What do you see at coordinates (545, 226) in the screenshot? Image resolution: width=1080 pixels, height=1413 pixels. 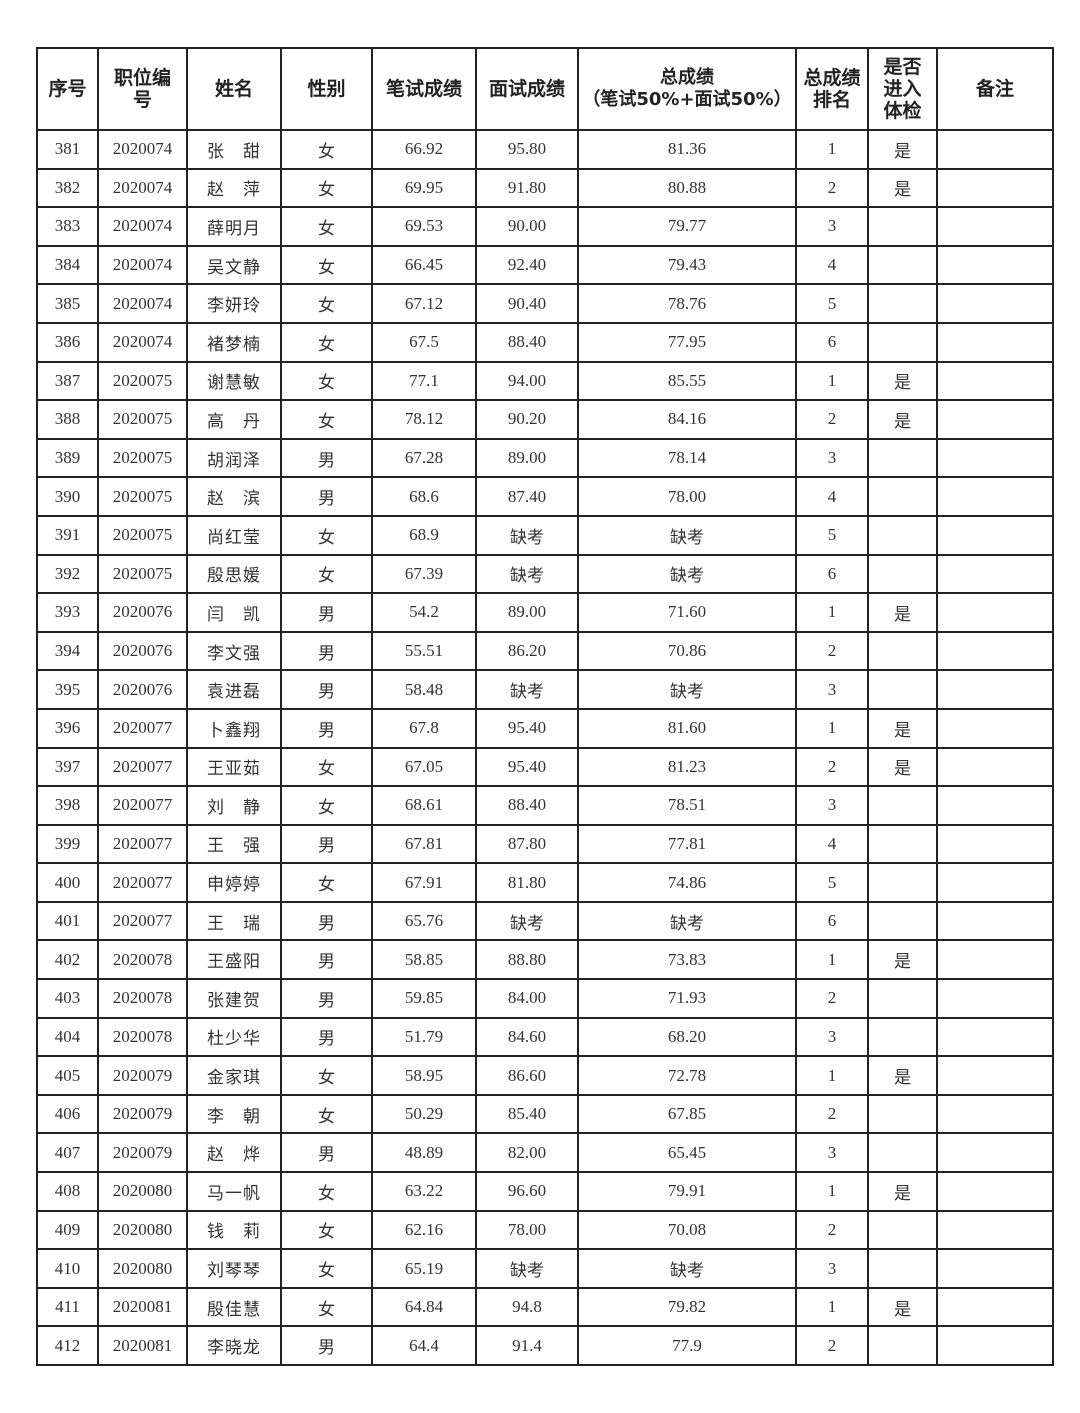 I see `table-row: 383 2020074 薛明月女 69.53 90.00 79.77 3` at bounding box center [545, 226].